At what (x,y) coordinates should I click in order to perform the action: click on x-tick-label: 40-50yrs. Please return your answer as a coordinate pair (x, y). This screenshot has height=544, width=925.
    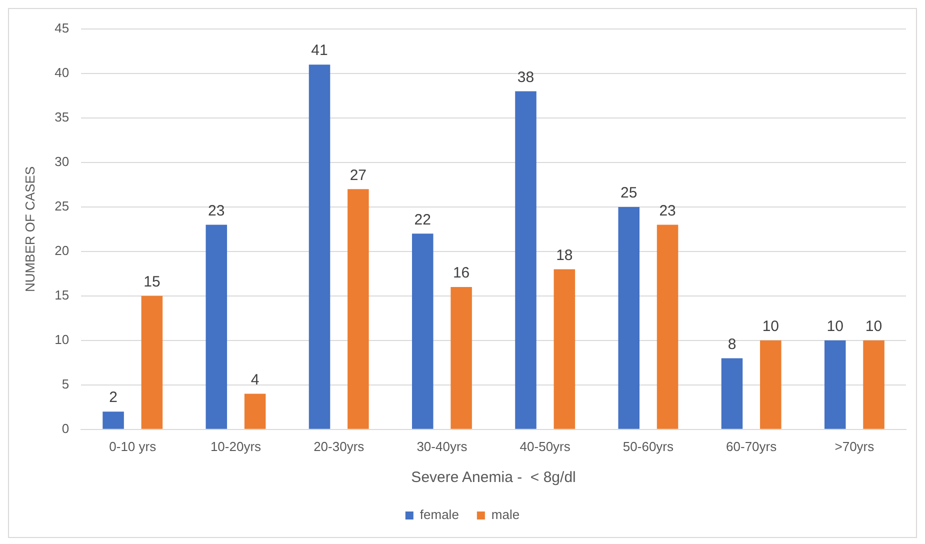
    Looking at the image, I should click on (545, 446).